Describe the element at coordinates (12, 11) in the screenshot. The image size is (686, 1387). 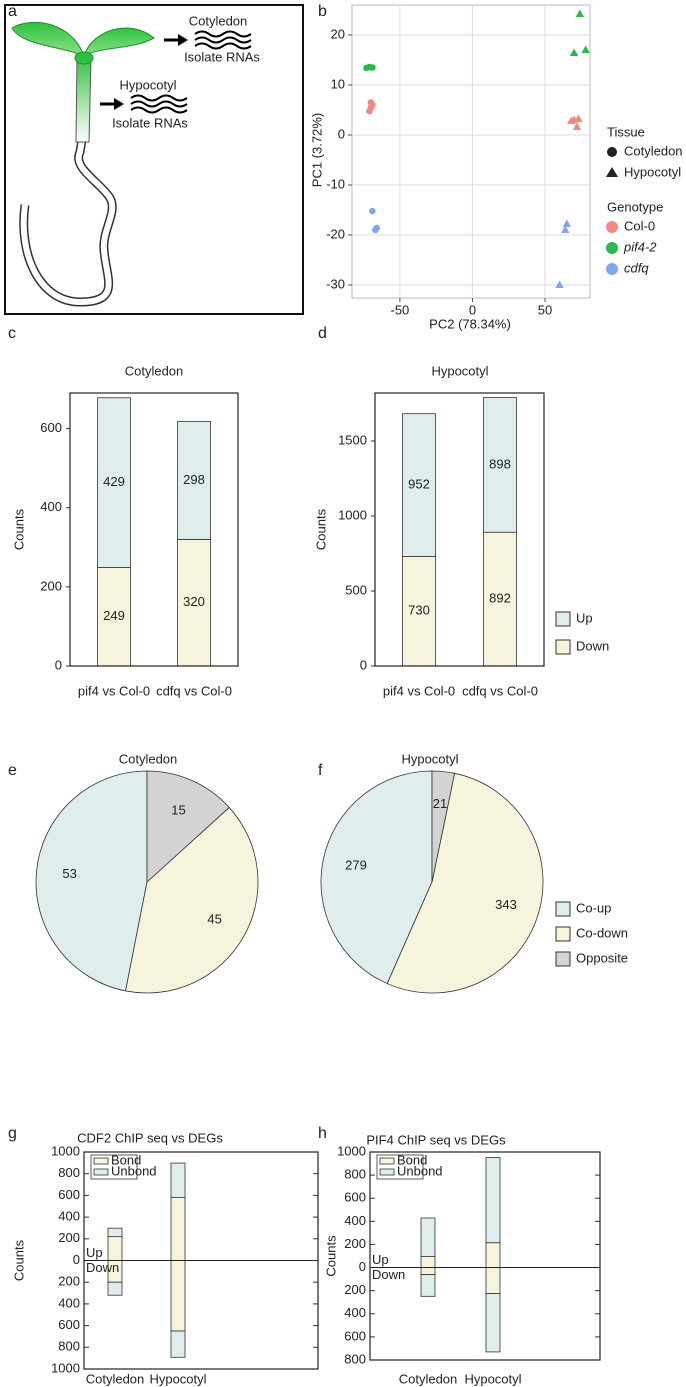
I see `panel-label: a` at that location.